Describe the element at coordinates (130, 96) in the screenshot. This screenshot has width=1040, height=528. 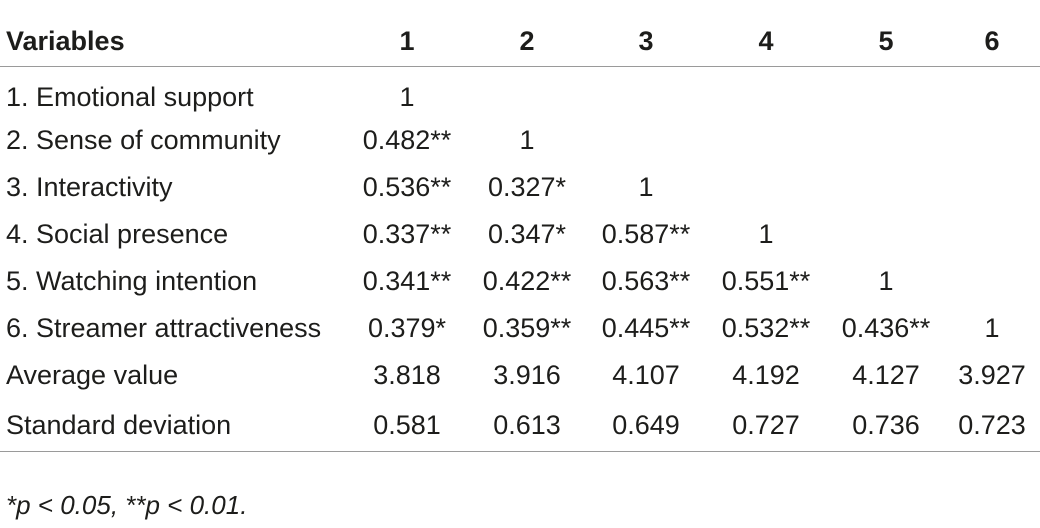
I see `row-label: 1. Emotional support` at that location.